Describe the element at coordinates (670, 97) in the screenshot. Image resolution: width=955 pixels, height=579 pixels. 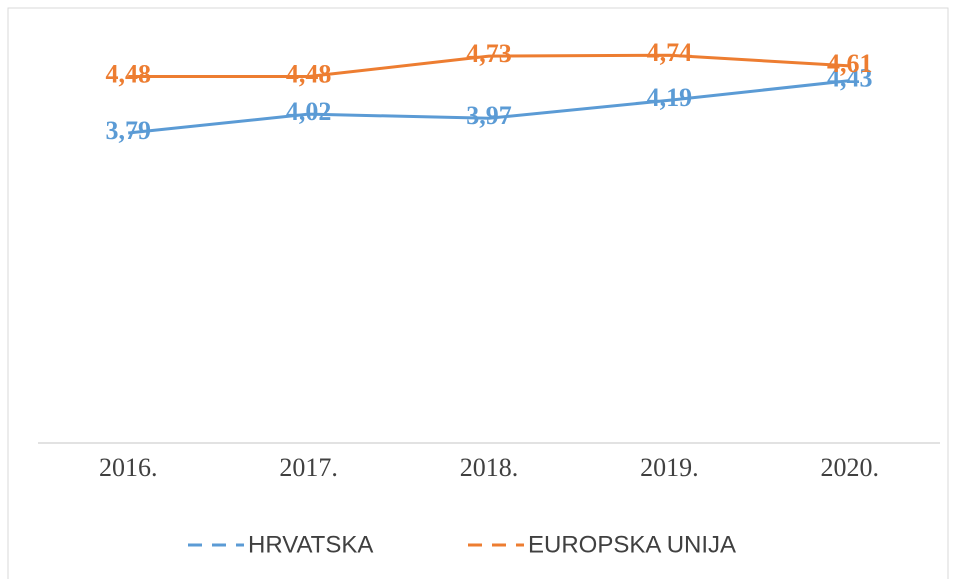
I see `data-label: 4,19` at that location.